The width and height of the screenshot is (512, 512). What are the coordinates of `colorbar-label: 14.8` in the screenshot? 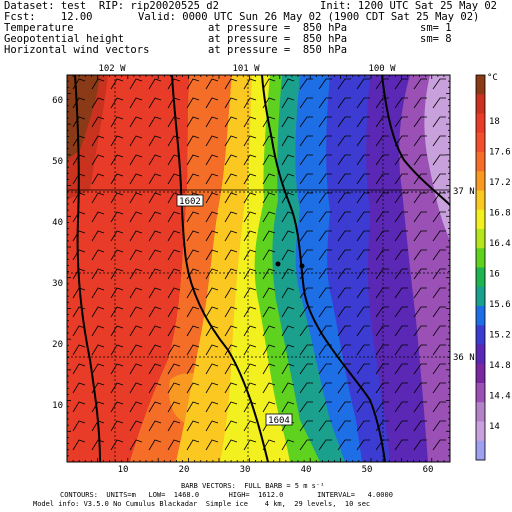 It's located at (500, 366).